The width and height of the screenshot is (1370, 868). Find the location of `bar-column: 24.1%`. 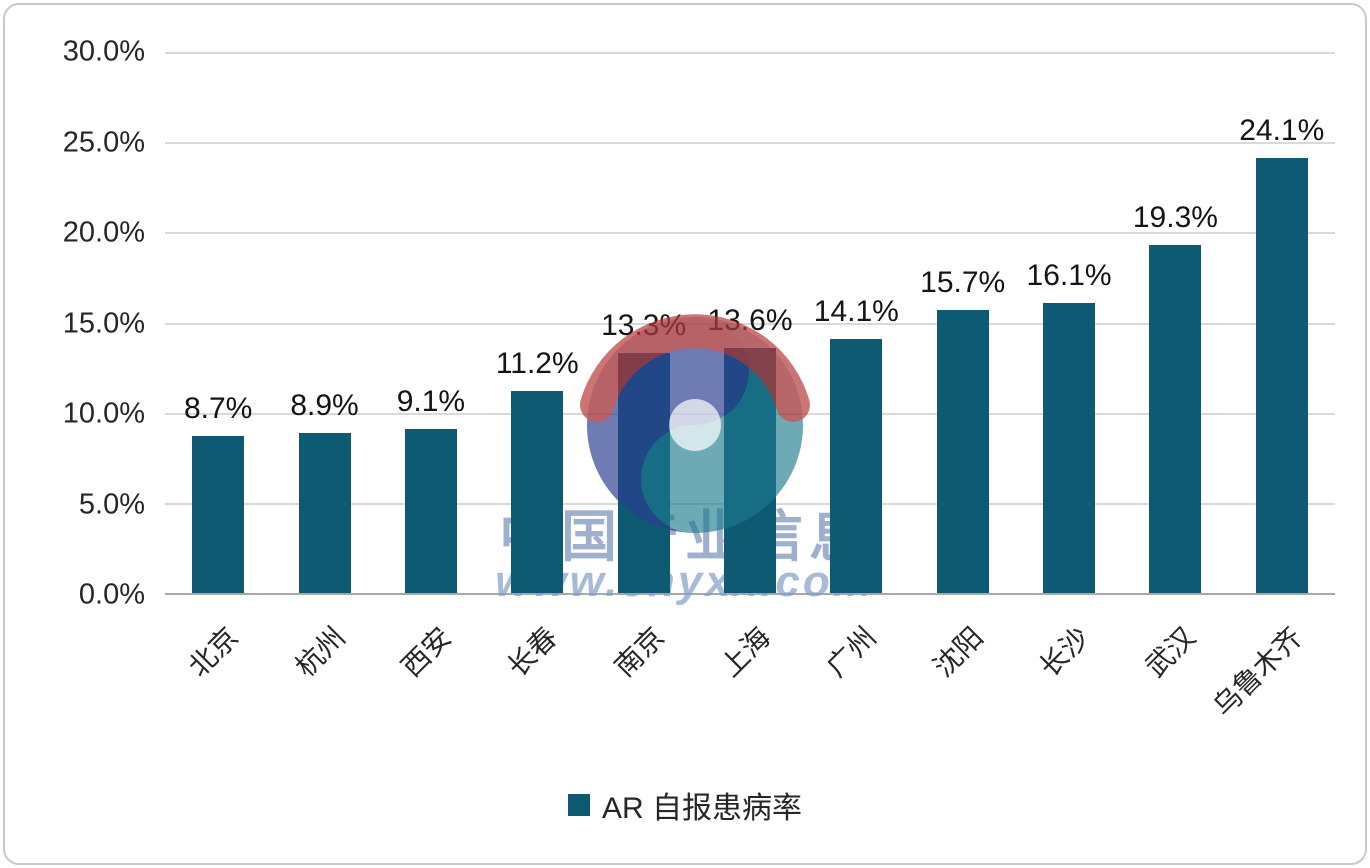

bar-column: 24.1% is located at coordinates (1282, 322).